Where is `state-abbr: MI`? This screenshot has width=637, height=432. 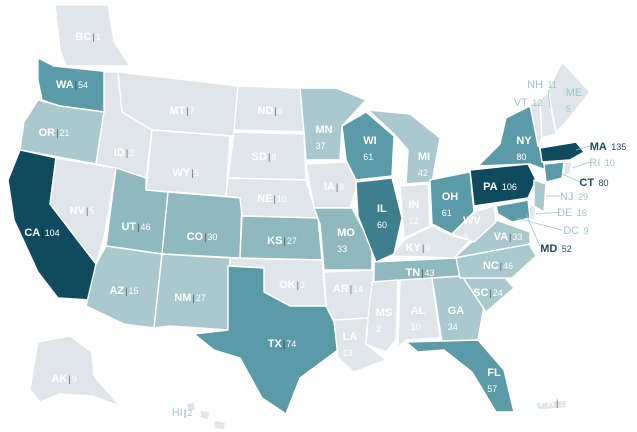 state-abbr: MI is located at coordinates (424, 157).